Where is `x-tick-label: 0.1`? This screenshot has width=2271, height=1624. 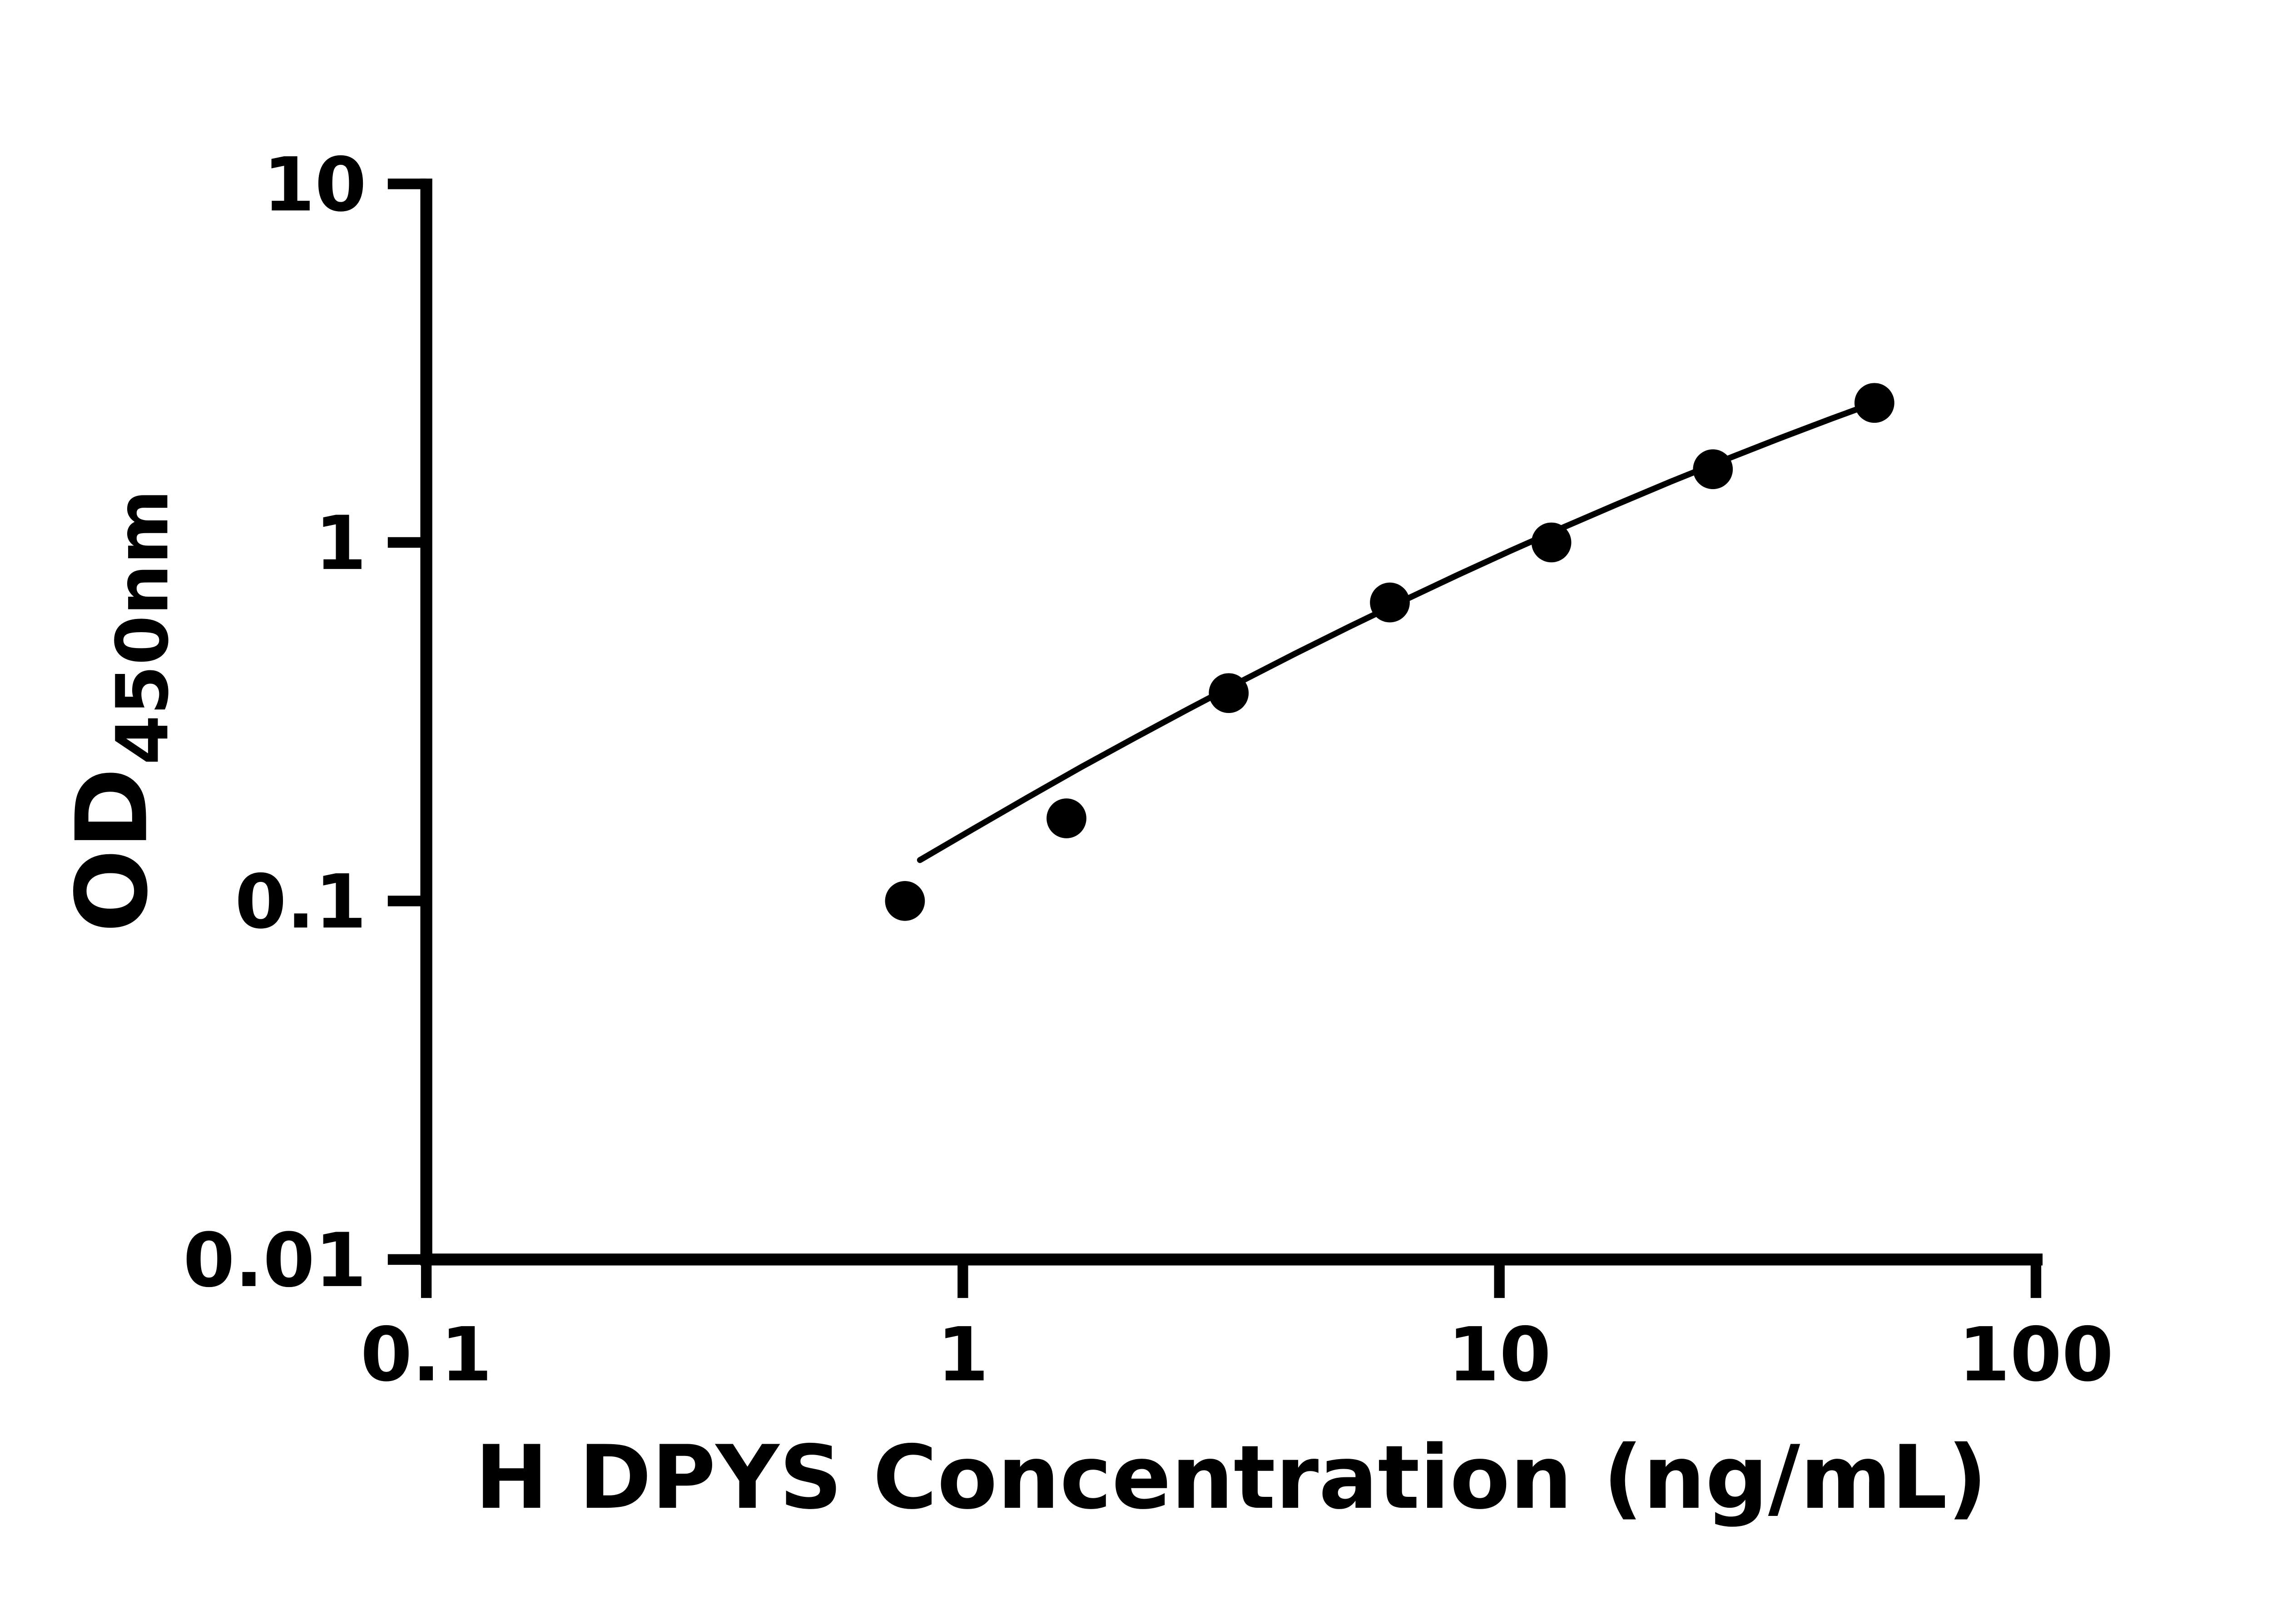
x-tick-label: 0.1 is located at coordinates (426, 1354).